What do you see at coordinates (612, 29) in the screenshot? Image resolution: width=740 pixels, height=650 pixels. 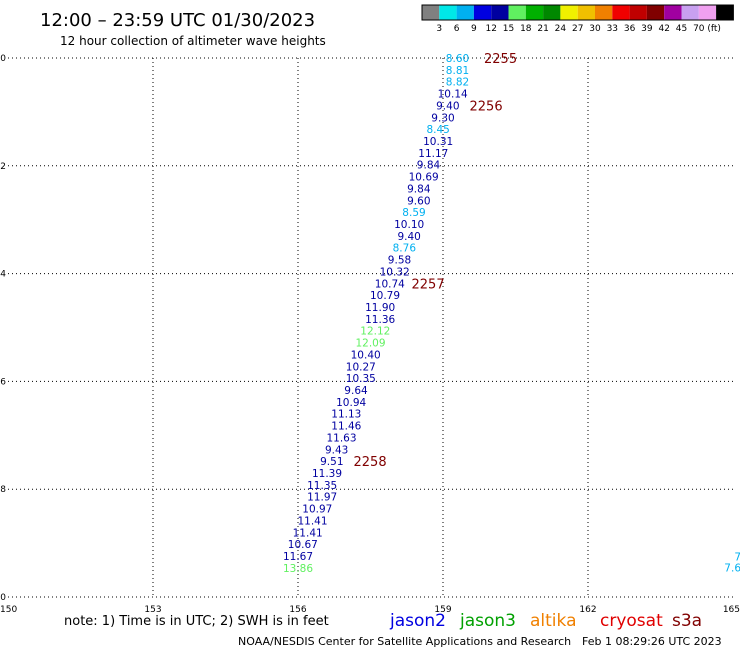 I see `colorbar-tick-label: 33` at bounding box center [612, 29].